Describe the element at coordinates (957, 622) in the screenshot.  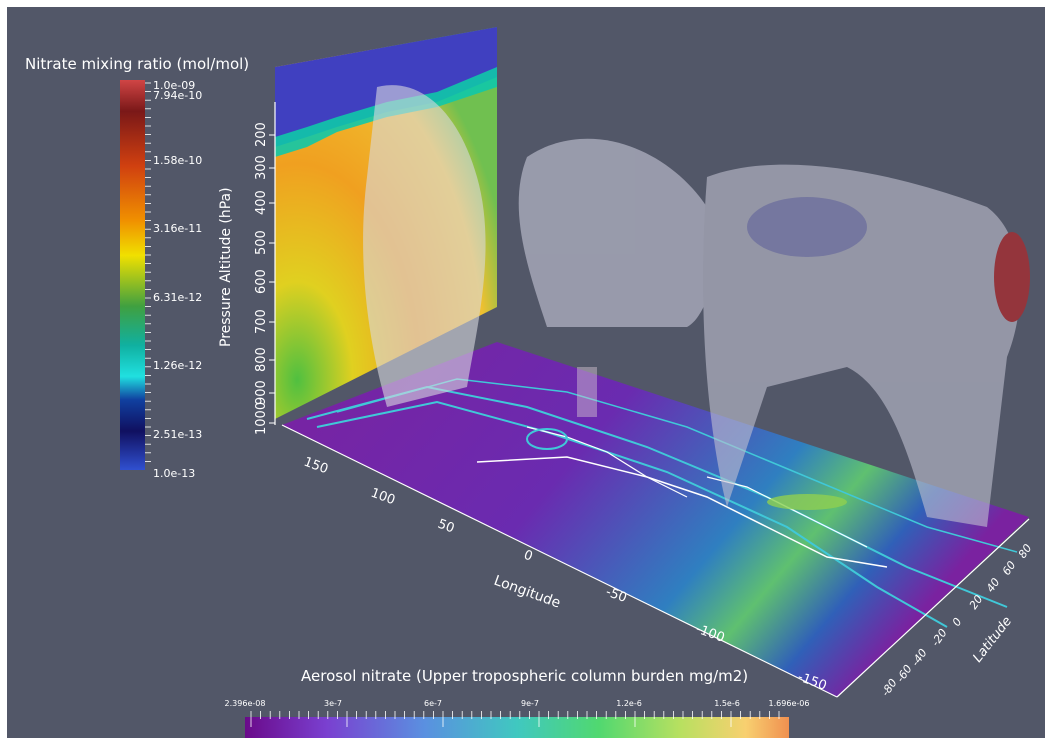
I see `latitude-tick-label: 0` at that location.